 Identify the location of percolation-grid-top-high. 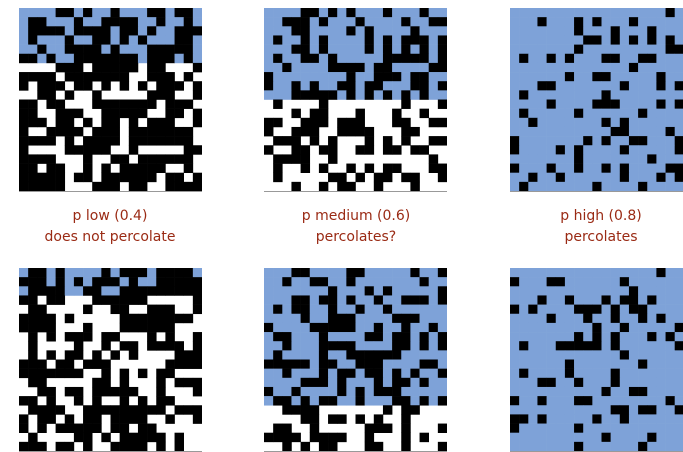
(596, 100).